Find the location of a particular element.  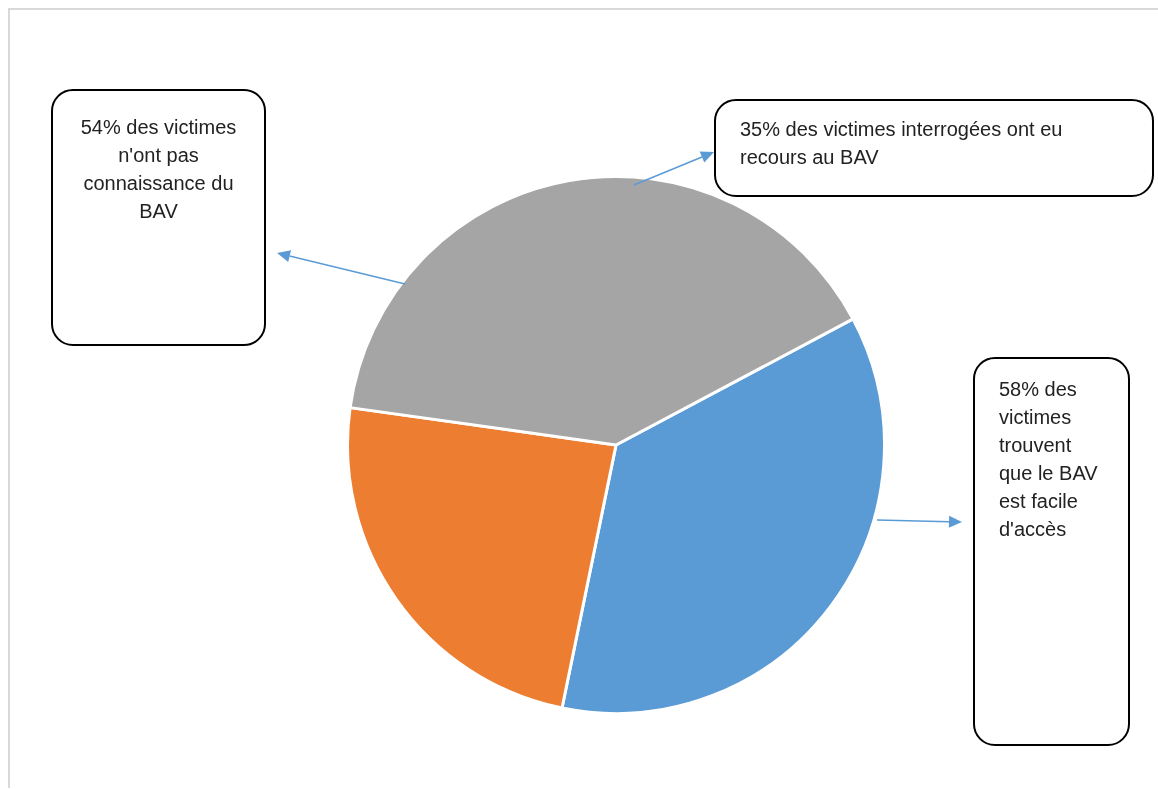

text: 35% des victimes interrogées ont eu recours au BAV is located at coordinates (934, 148).